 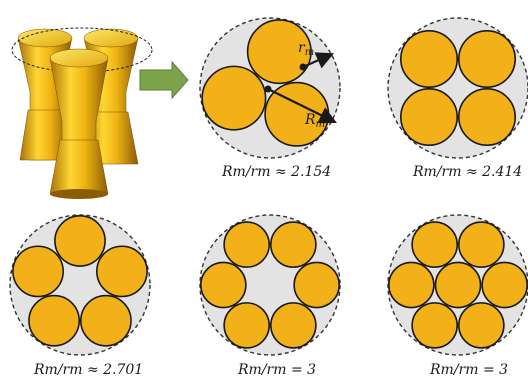 What do you see at coordinates (469, 370) in the screenshot?
I see `ratio-label-5: Rm/rm = 3` at bounding box center [469, 370].